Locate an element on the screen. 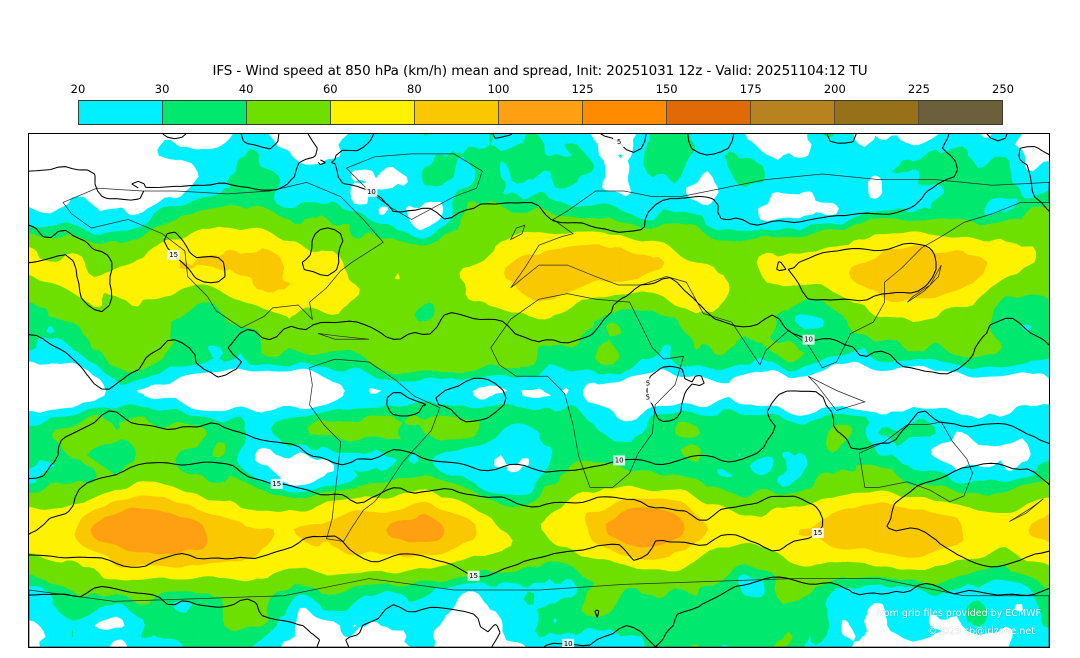 The height and width of the screenshot is (658, 1080). colorbar-tick-label: 125 is located at coordinates (582, 89).